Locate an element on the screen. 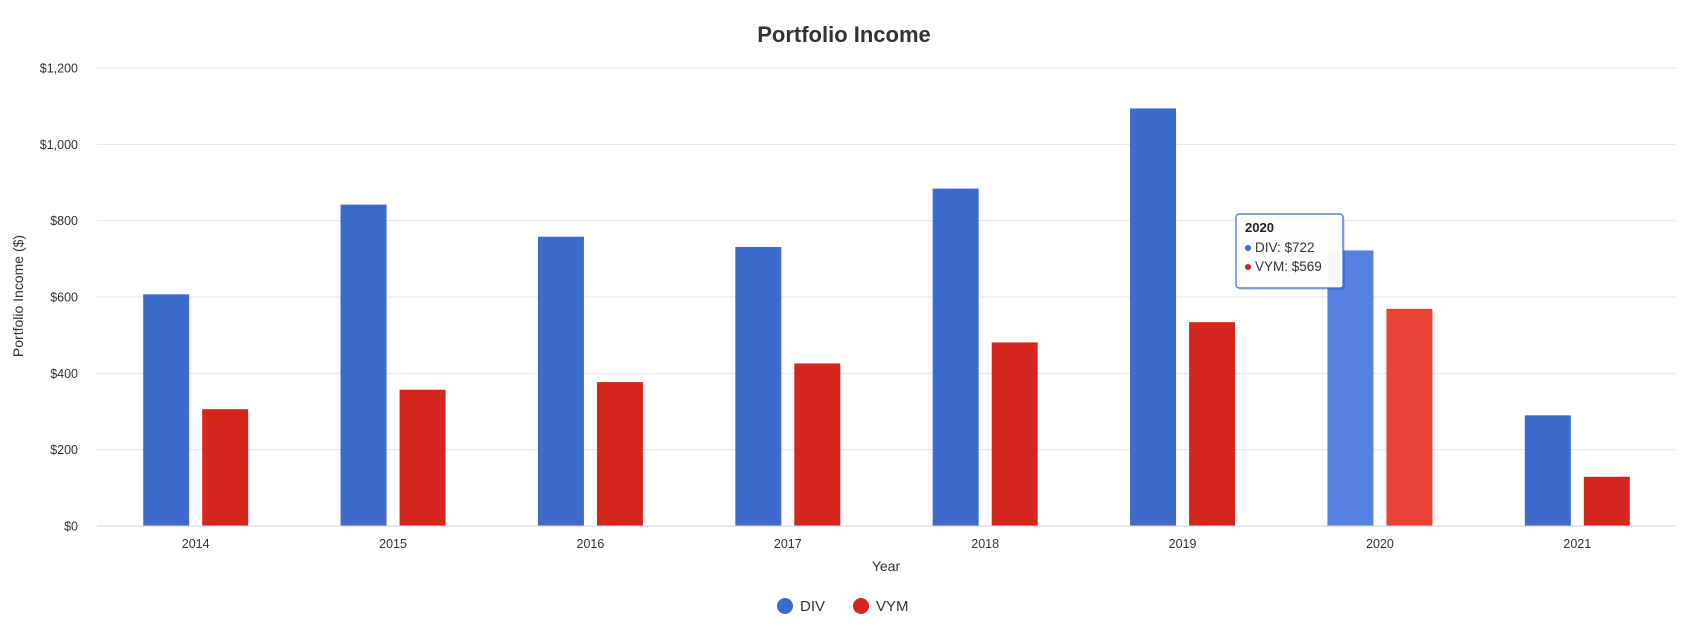 The width and height of the screenshot is (1688, 629). x-axis-ticks: 2014 2015 2016 2017 2018 2019 2020 2021 is located at coordinates (886, 544).